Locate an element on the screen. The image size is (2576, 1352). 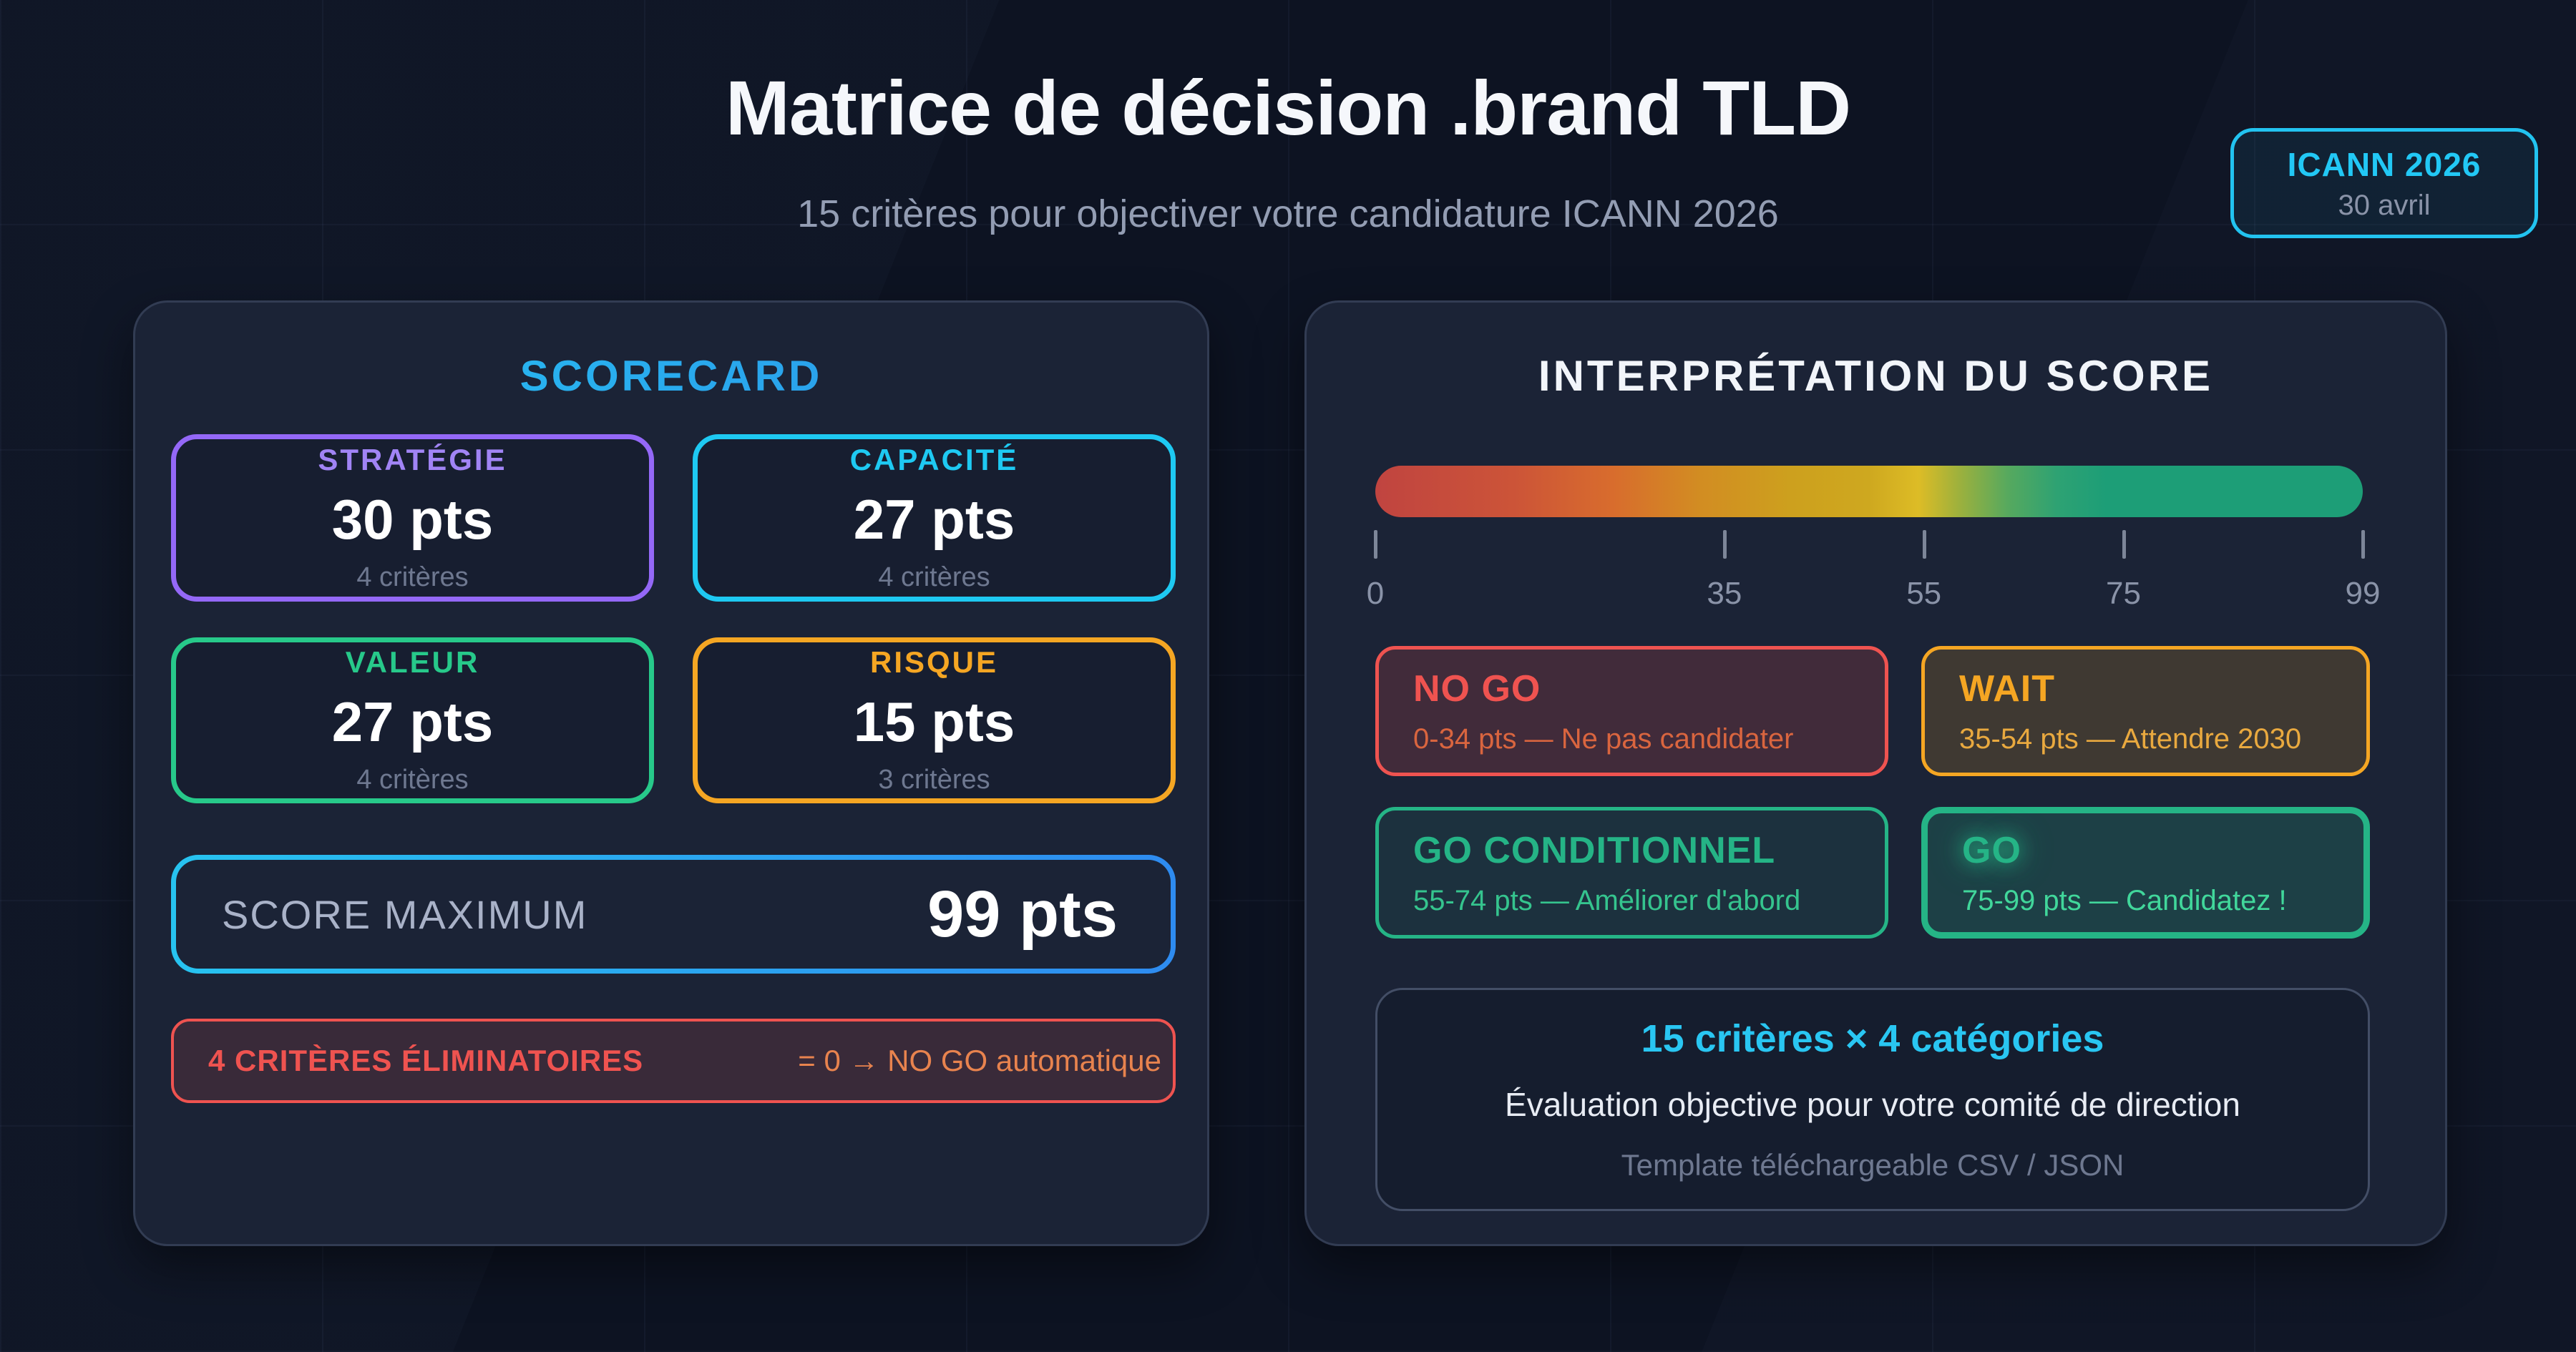
eliminatory-label: 4 CRITÈRES ÉLIMINATOIRES is located at coordinates (426, 1060).